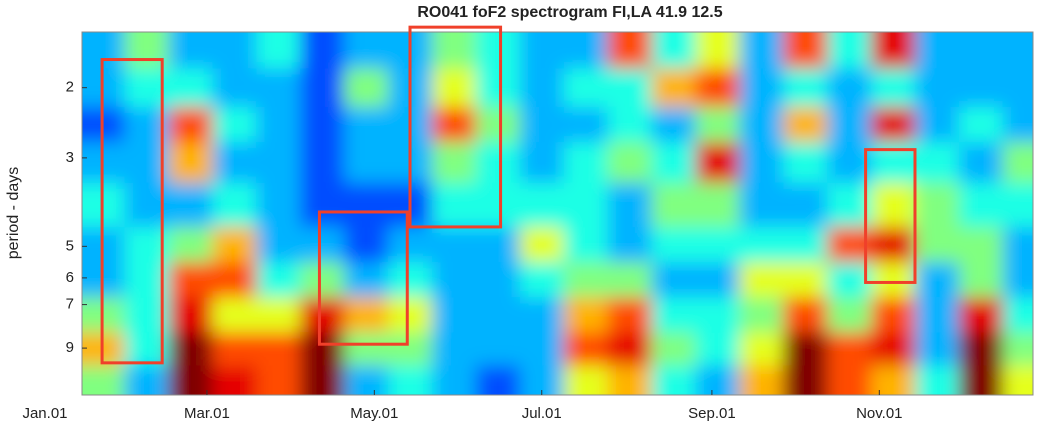  I want to click on y-tick-label: 7, so click(70, 304).